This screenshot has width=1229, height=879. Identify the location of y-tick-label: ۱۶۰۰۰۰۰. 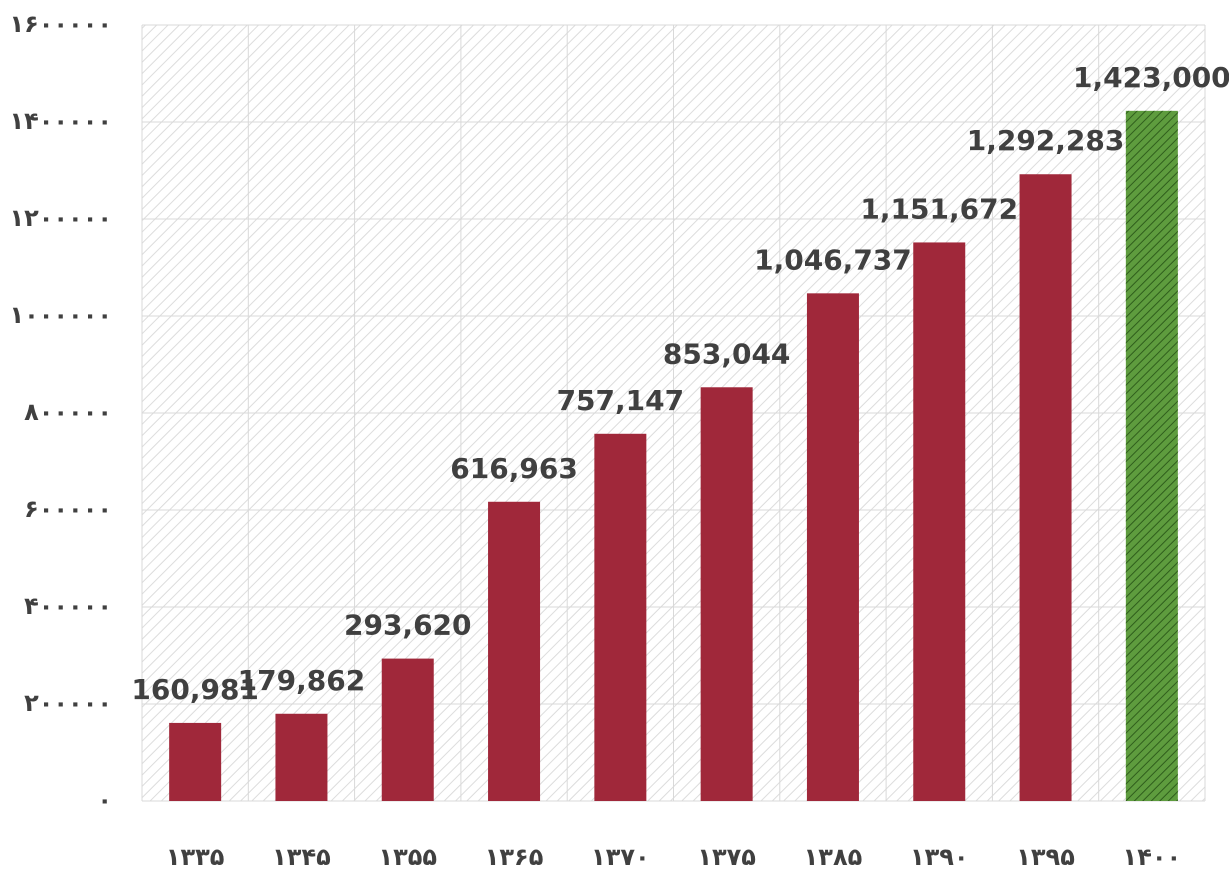
(60, 24).